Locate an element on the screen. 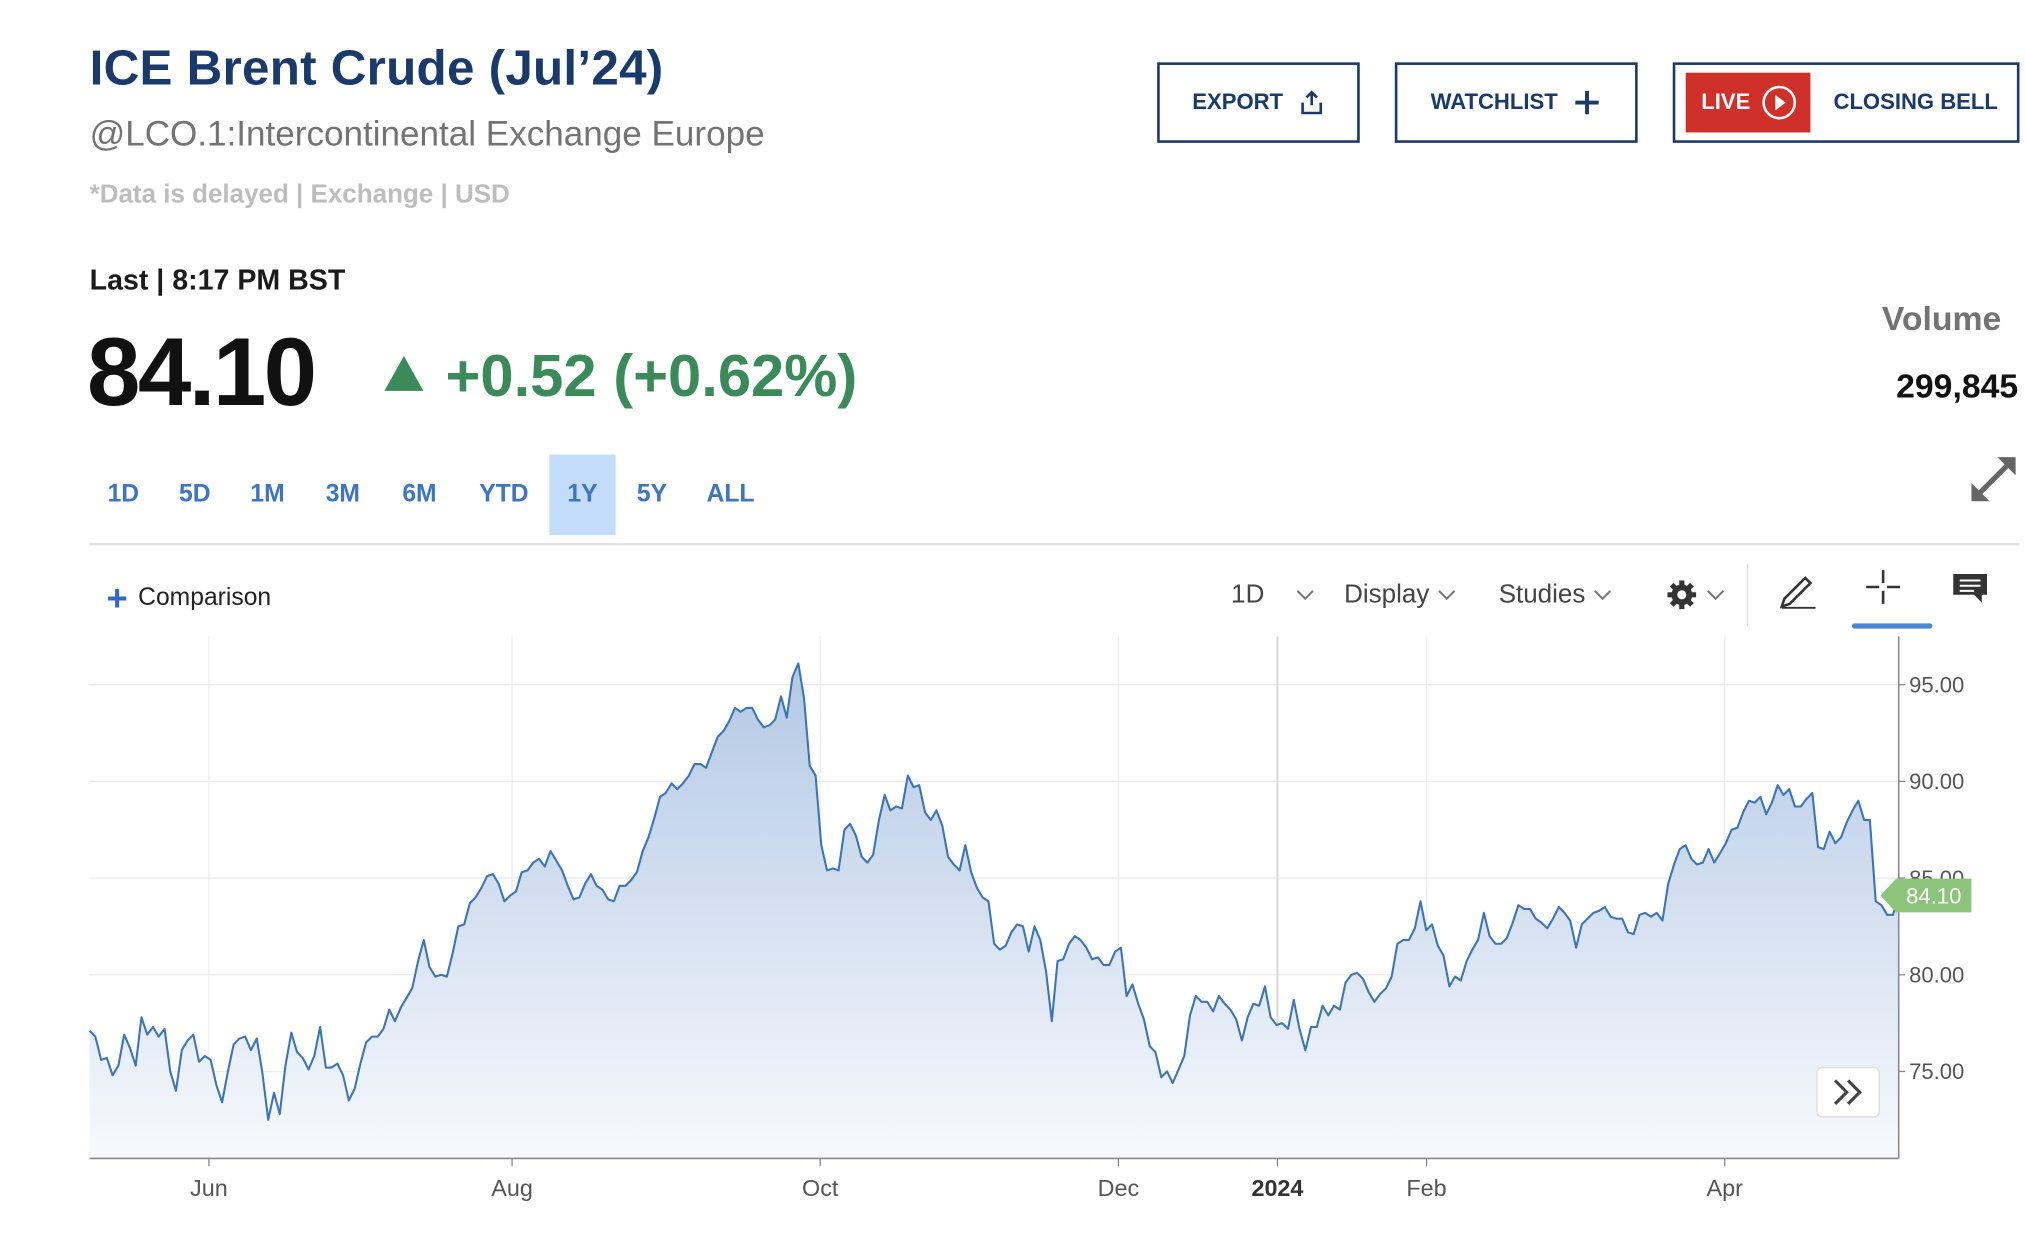 Image resolution: width=2026 pixels, height=1254 pixels. watchlist-label: WATCHLIST is located at coordinates (1494, 102).